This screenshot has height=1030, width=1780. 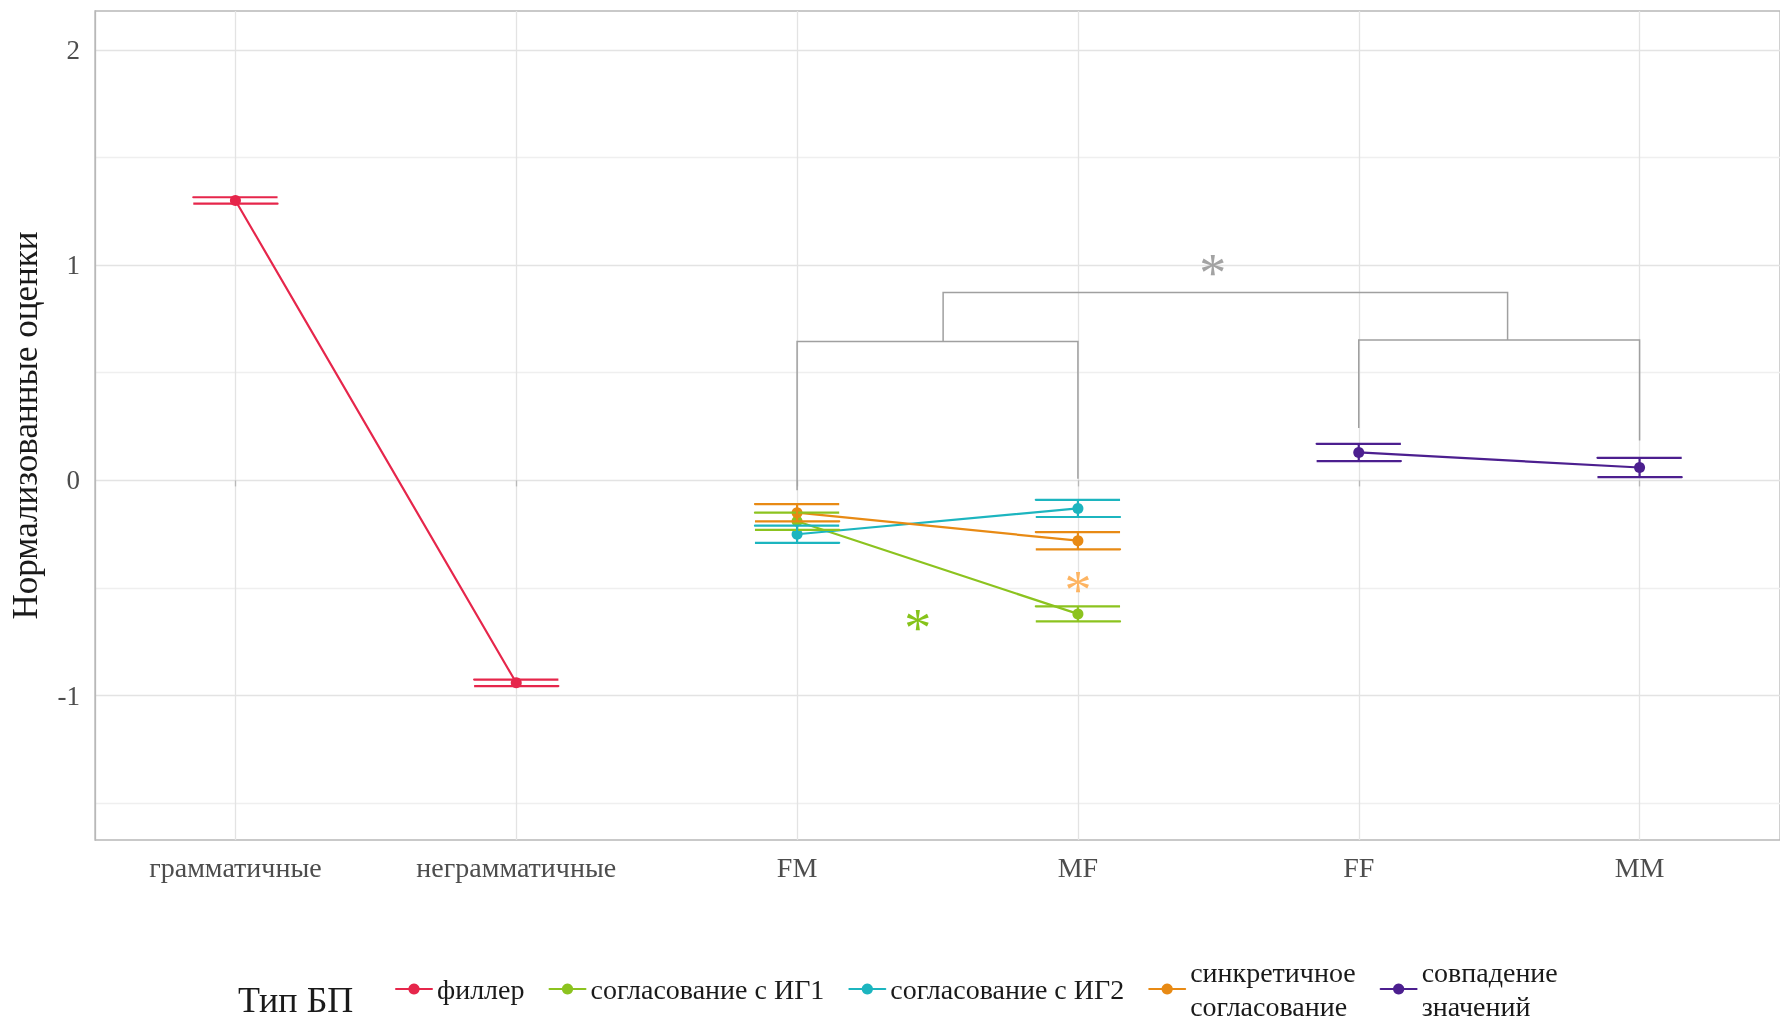 What do you see at coordinates (235, 867) in the screenshot?
I see `x-tick-label: грамматичные` at bounding box center [235, 867].